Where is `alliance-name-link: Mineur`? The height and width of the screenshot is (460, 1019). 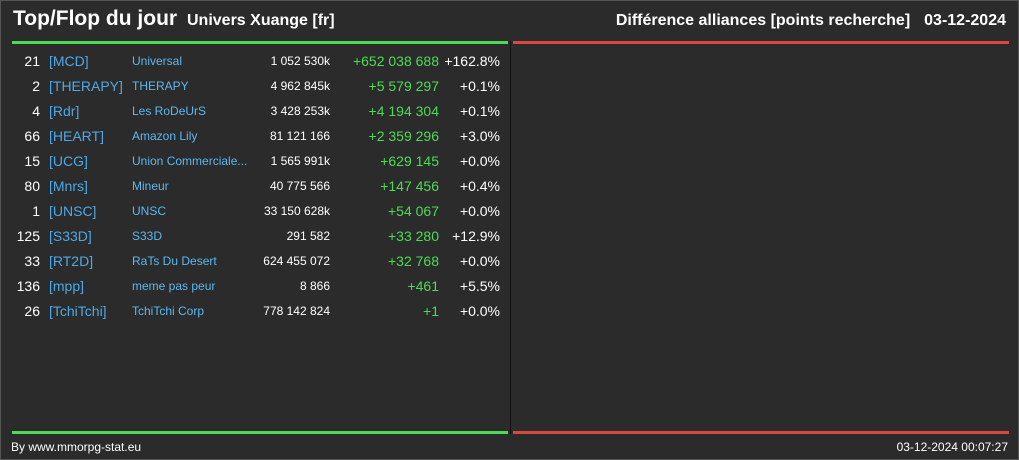 alliance-name-link: Mineur is located at coordinates (150, 186).